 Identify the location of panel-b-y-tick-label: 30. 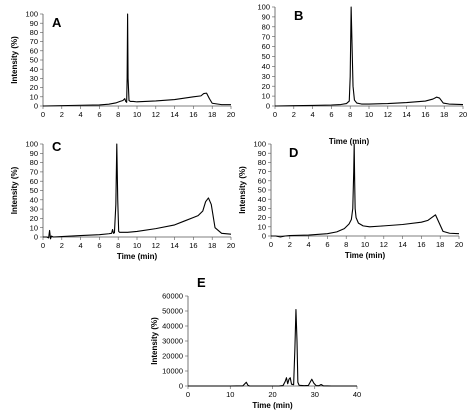
(266, 76).